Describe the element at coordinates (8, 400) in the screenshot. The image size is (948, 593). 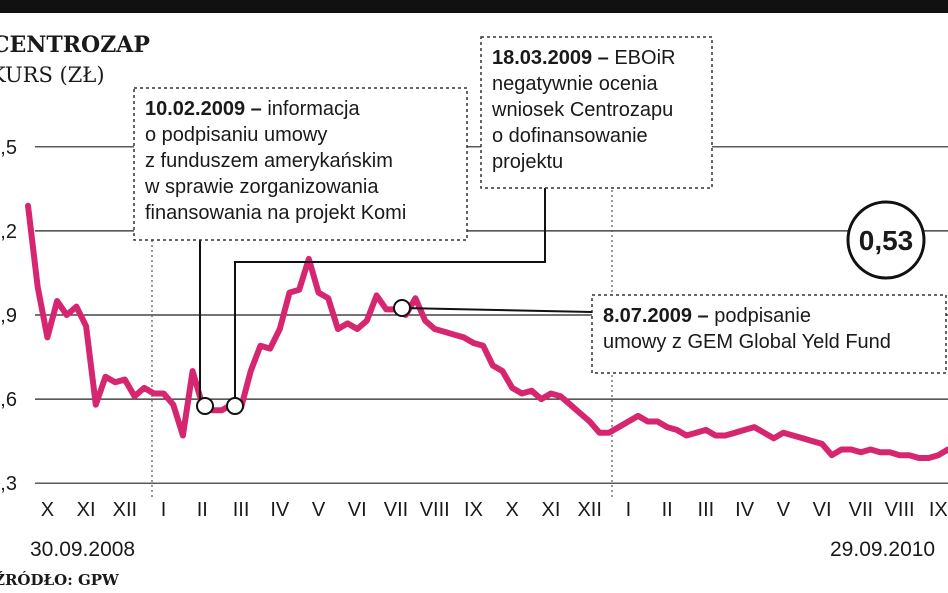
I see `y-tick-label: 0,6` at that location.